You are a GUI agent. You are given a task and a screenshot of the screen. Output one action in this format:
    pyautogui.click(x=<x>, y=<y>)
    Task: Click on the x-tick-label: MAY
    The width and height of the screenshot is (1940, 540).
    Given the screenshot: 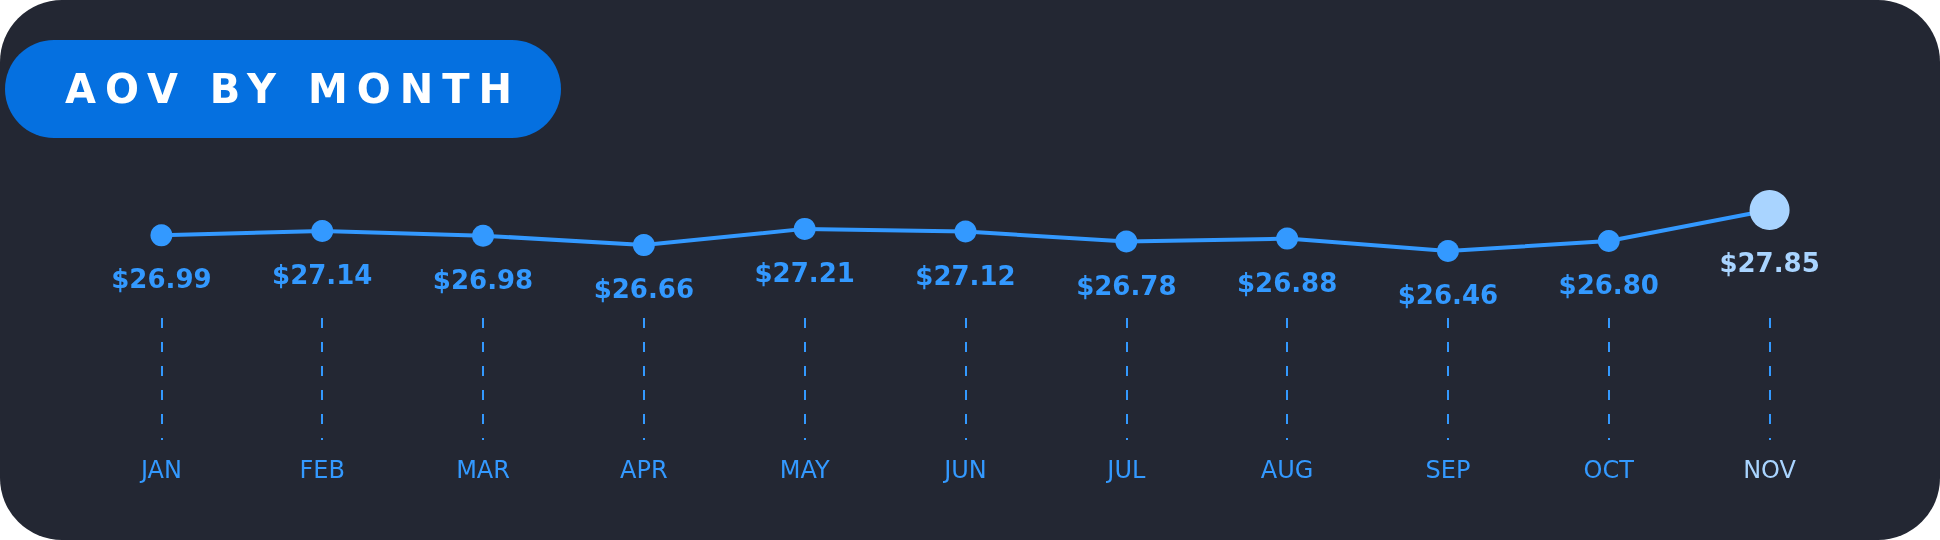 What is the action you would take?
    pyautogui.click(x=804, y=470)
    